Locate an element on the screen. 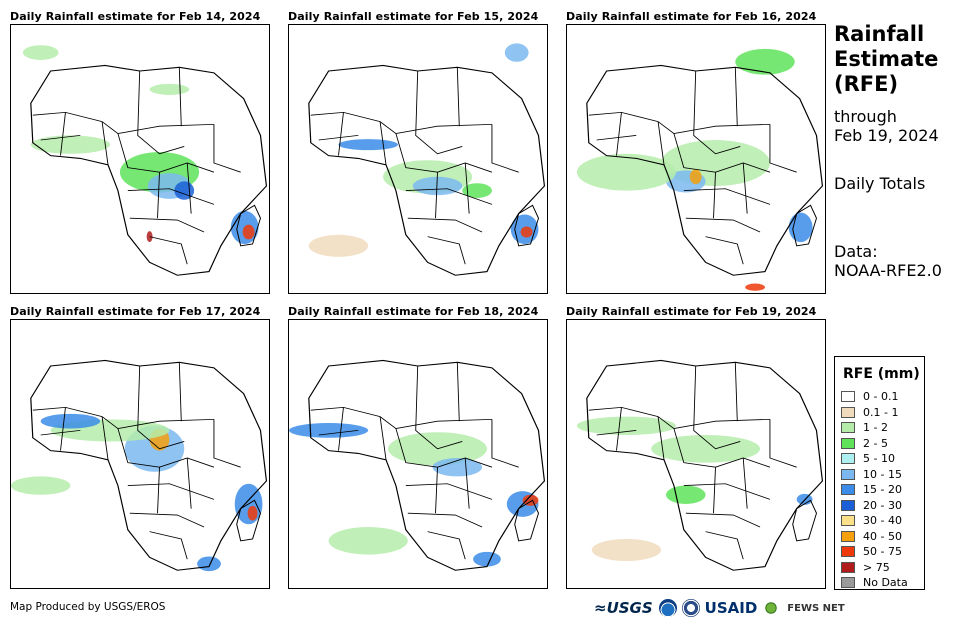  credit-text: Map Produced by USGS/EROS is located at coordinates (88, 607).